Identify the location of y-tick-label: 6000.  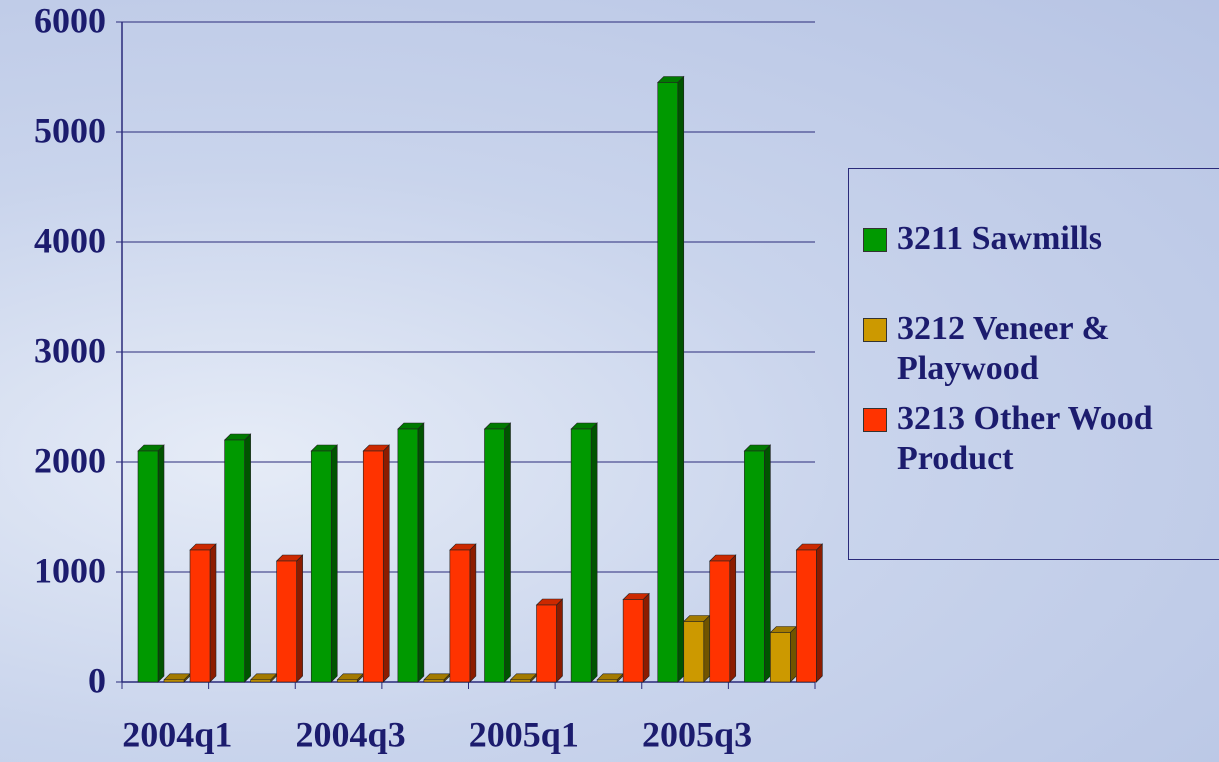
(70, 20).